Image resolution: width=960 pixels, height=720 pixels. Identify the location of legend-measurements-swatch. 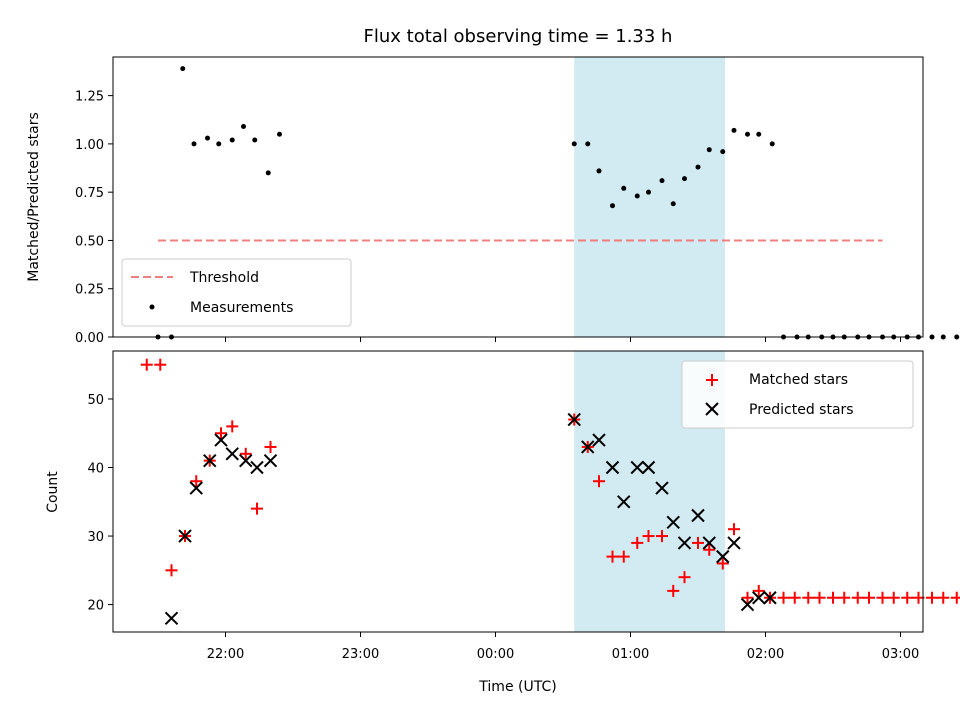
(152, 307).